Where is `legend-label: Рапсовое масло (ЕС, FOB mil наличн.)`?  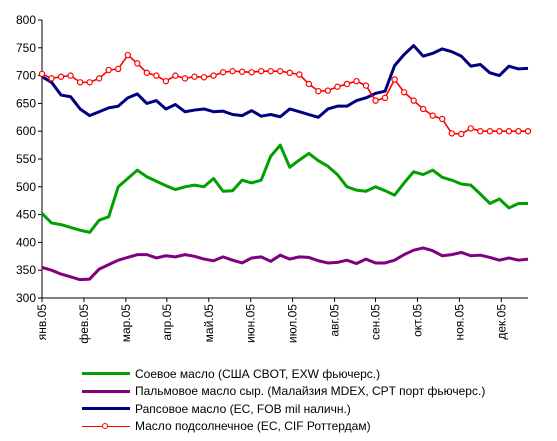
legend-label: Рапсовое масло (ЕС, FOB mil наличн.) is located at coordinates (243, 408).